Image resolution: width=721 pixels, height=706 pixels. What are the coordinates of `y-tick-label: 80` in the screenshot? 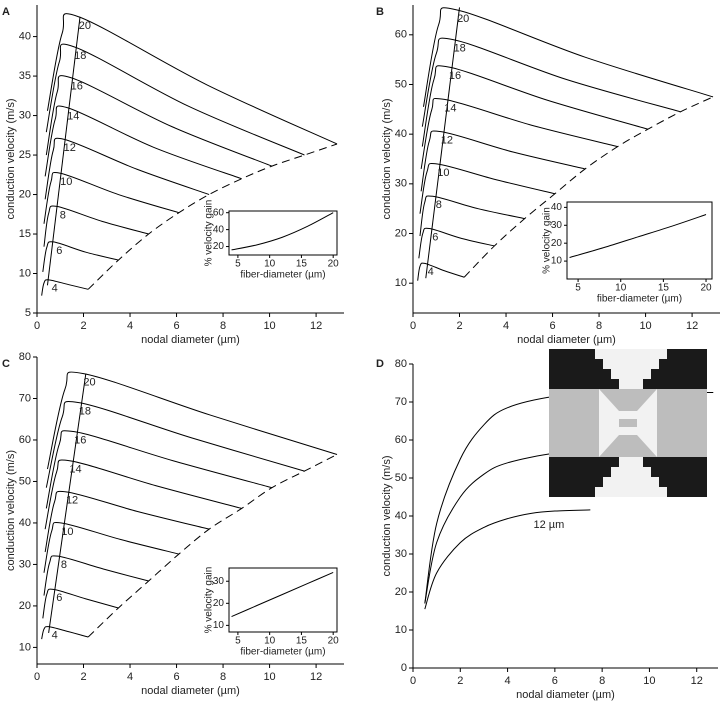 It's located at (25, 357).